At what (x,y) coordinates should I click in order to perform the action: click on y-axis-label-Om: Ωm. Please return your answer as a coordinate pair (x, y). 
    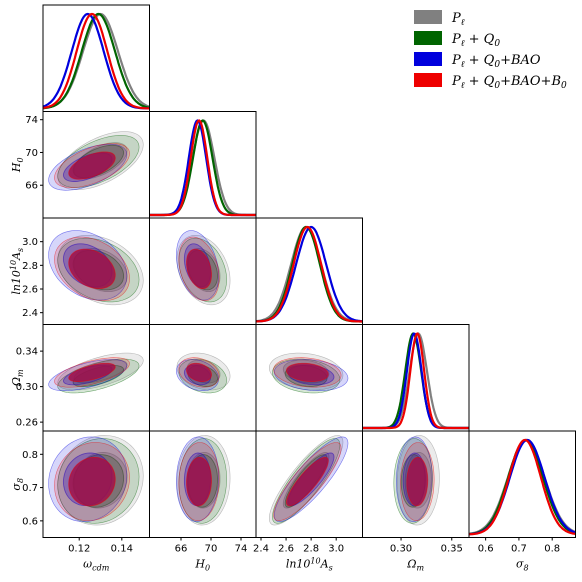
    Looking at the image, I should click on (17, 378).